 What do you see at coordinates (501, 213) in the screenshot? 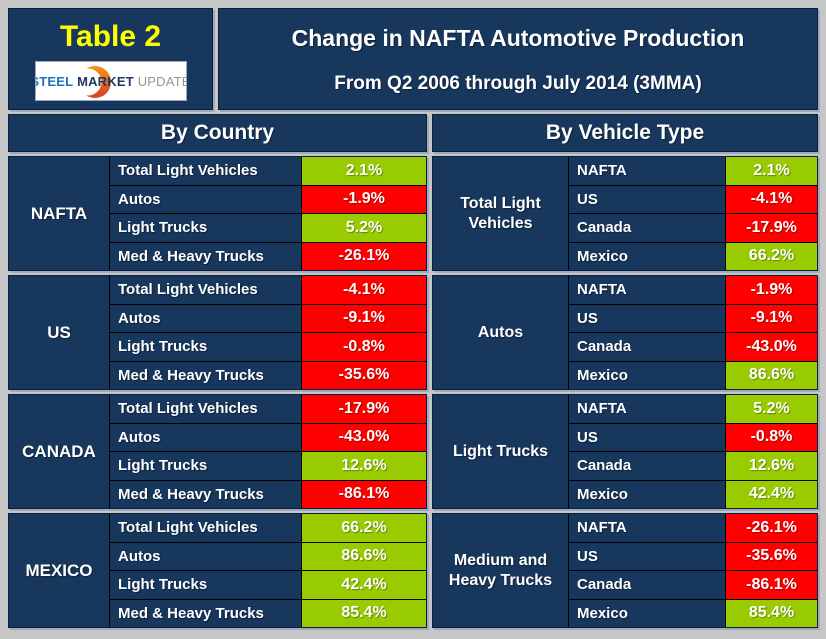
I see `group-label: Total Light Vehicles` at bounding box center [501, 213].